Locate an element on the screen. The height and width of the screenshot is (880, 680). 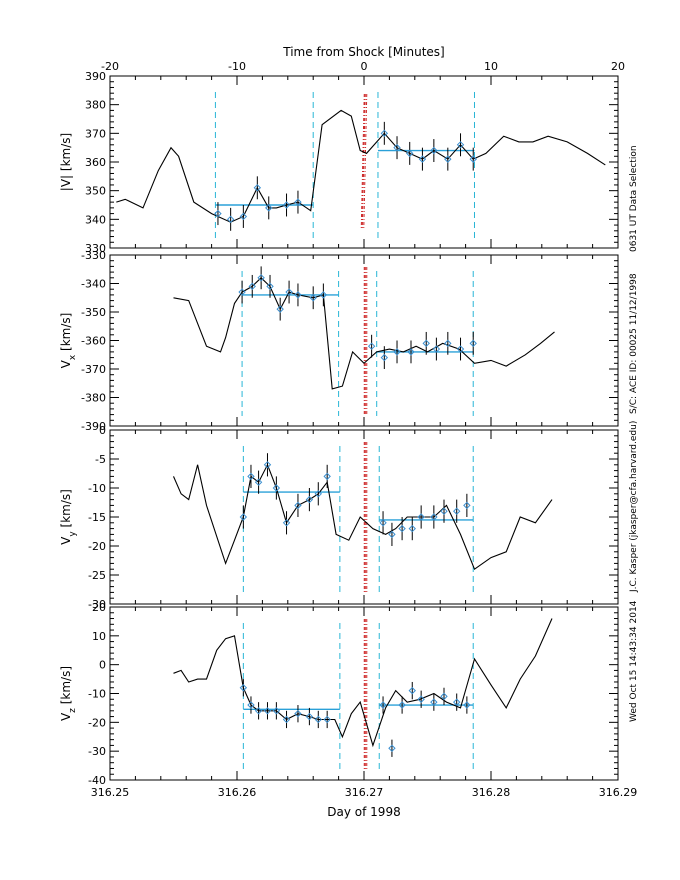
panel-0-y-label: |V| [km/s] is located at coordinates (66, 162).